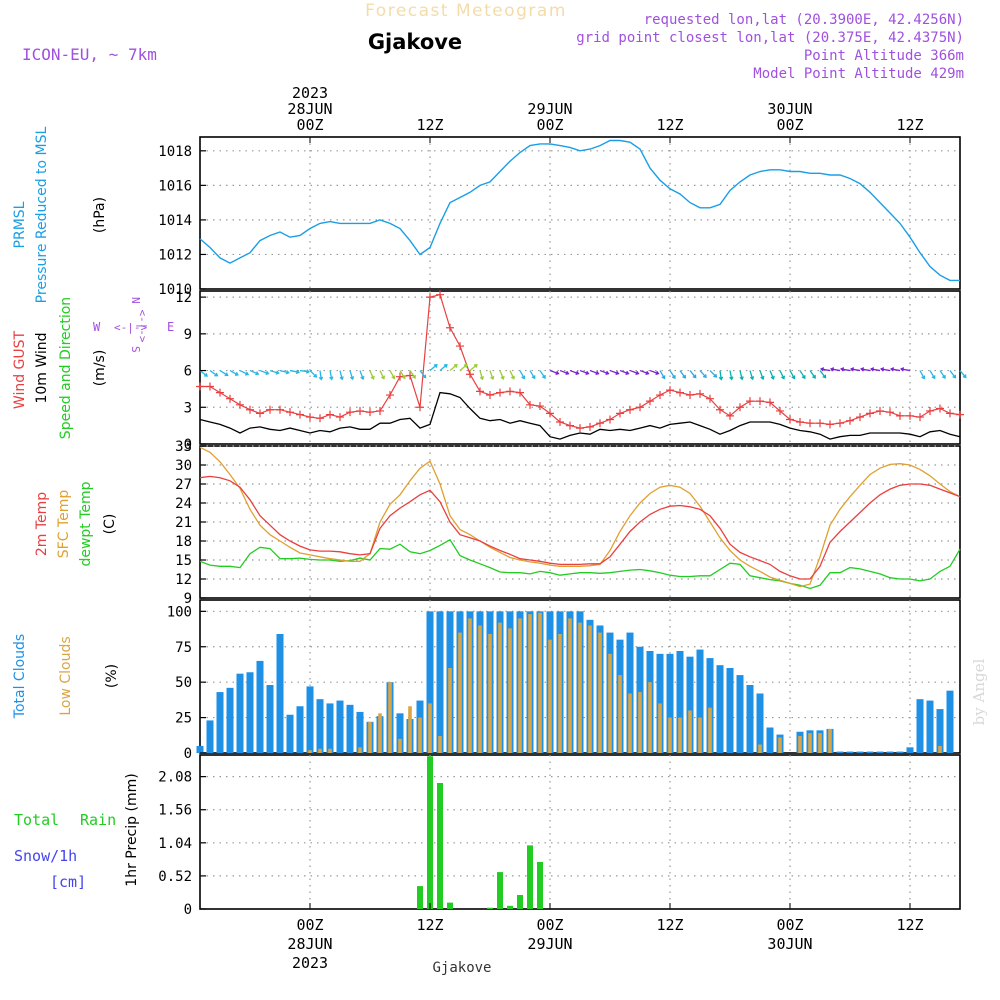  What do you see at coordinates (175, 811) in the screenshot?
I see `ytick-label-precip: 1.56` at bounding box center [175, 811].